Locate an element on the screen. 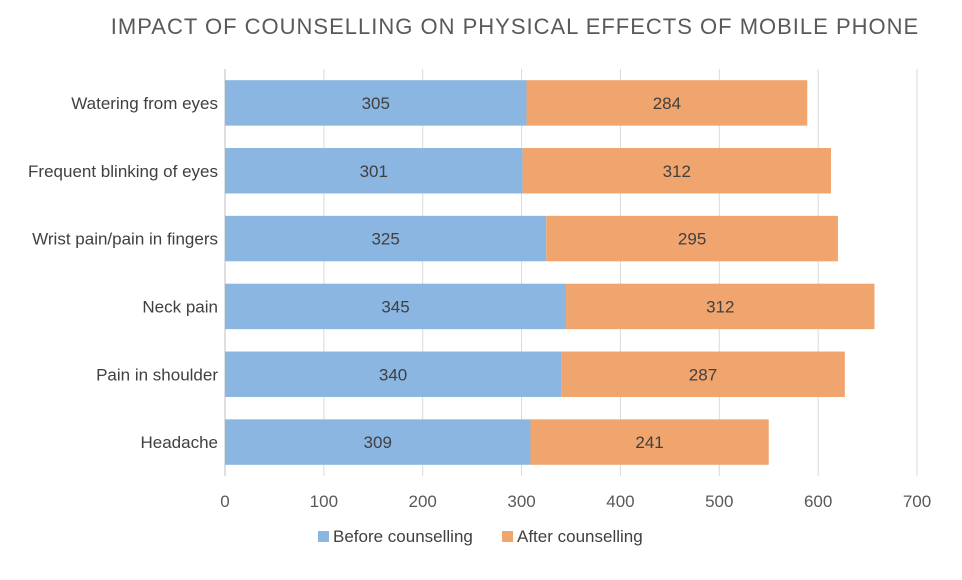 This screenshot has width=962, height=580. data-label: 309 is located at coordinates (378, 442).